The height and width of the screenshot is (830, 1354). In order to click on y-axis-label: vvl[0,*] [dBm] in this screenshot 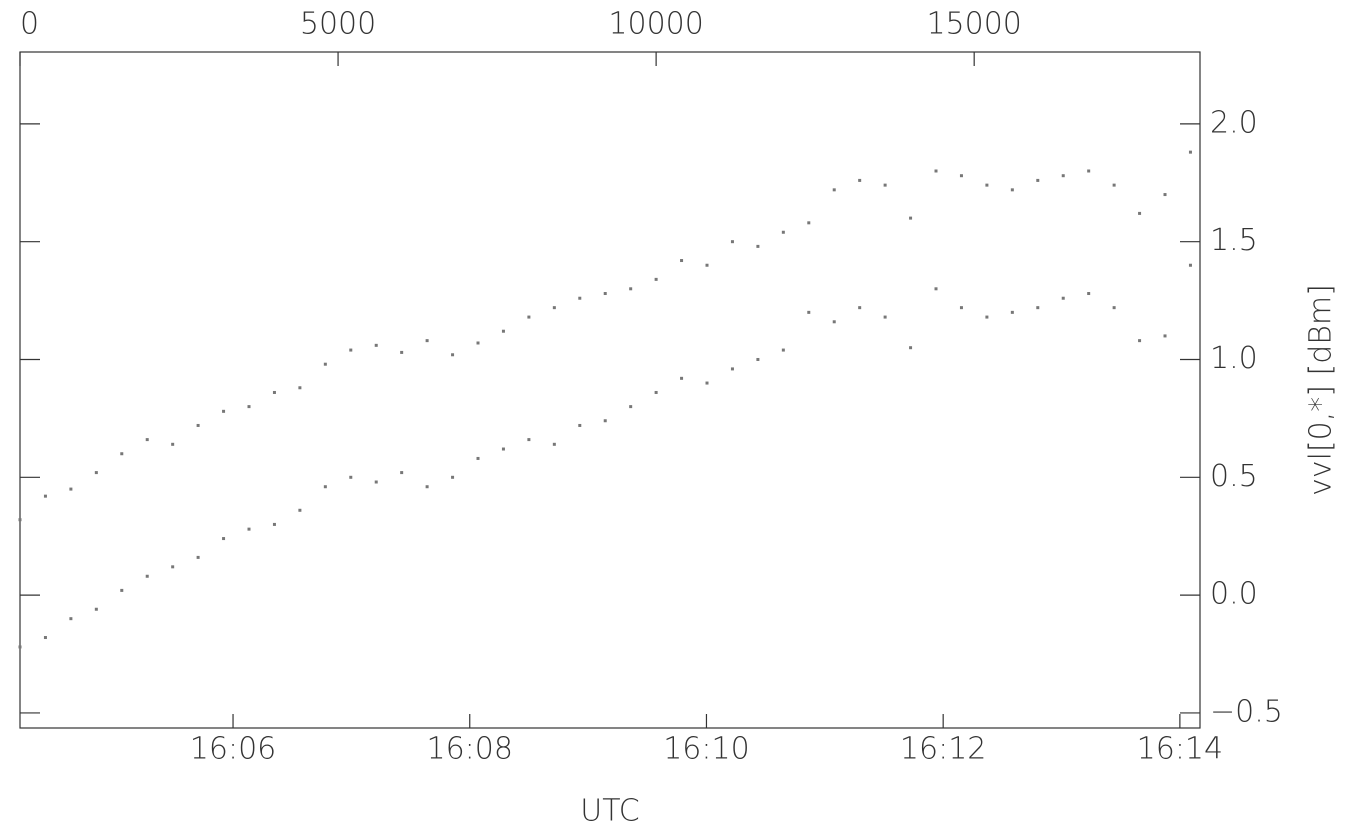, I will do `click(1321, 390)`.